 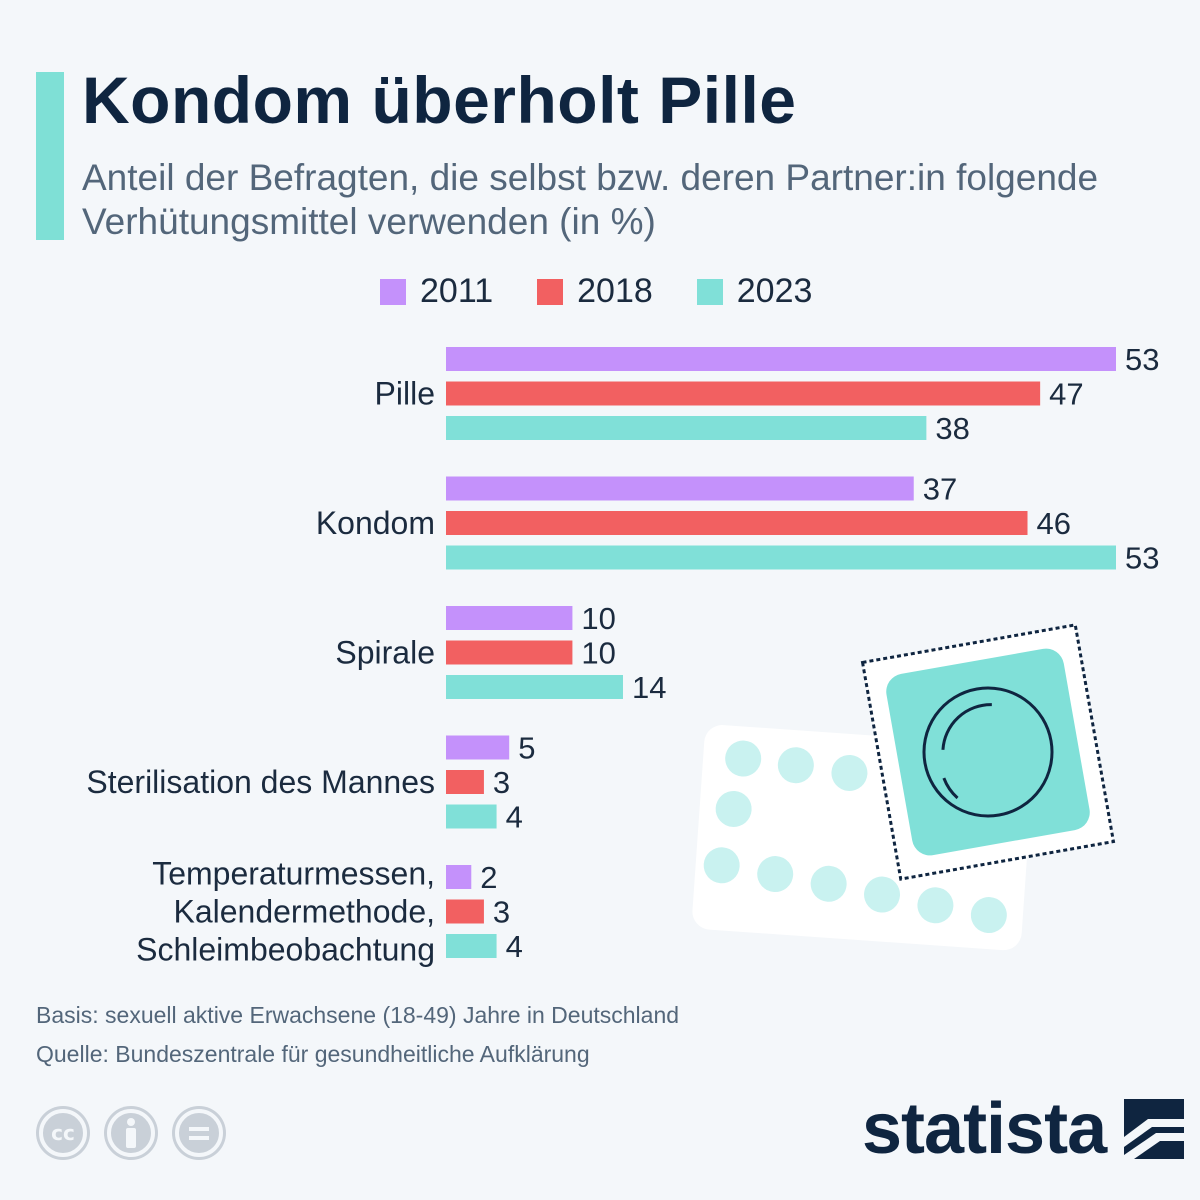 I want to click on legend-label-2011: 2011, so click(x=457, y=291).